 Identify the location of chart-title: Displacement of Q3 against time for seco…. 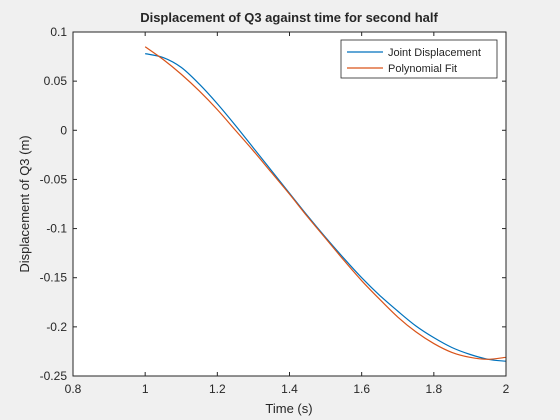
(289, 17).